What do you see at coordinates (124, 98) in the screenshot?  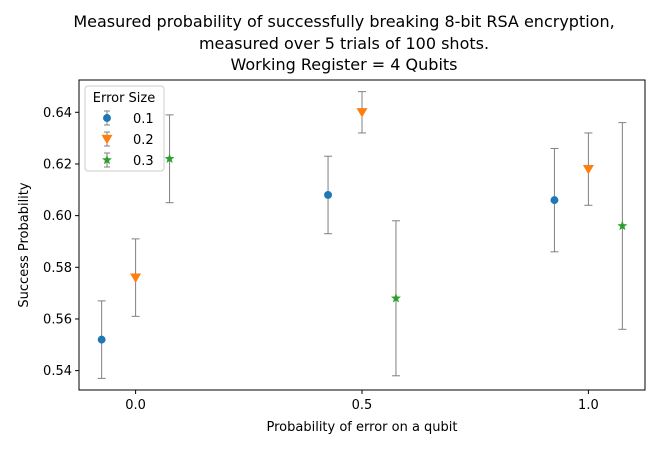 I see `legend-title: Error Size` at bounding box center [124, 98].